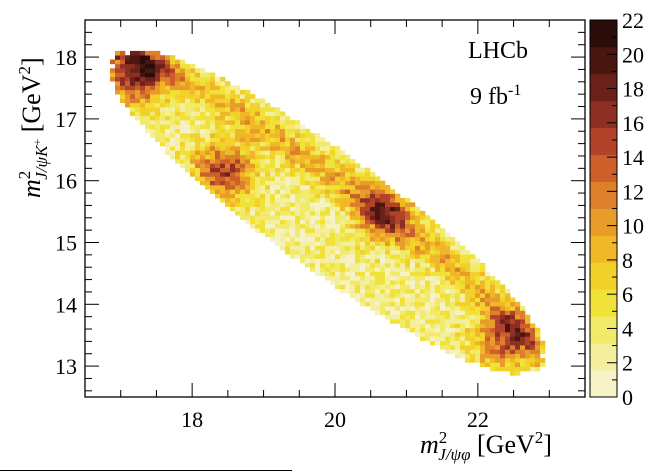 Image resolution: width=655 pixels, height=473 pixels. I want to click on x-axis-title: m2 J/ψφ [GeV2], so click(486, 446).